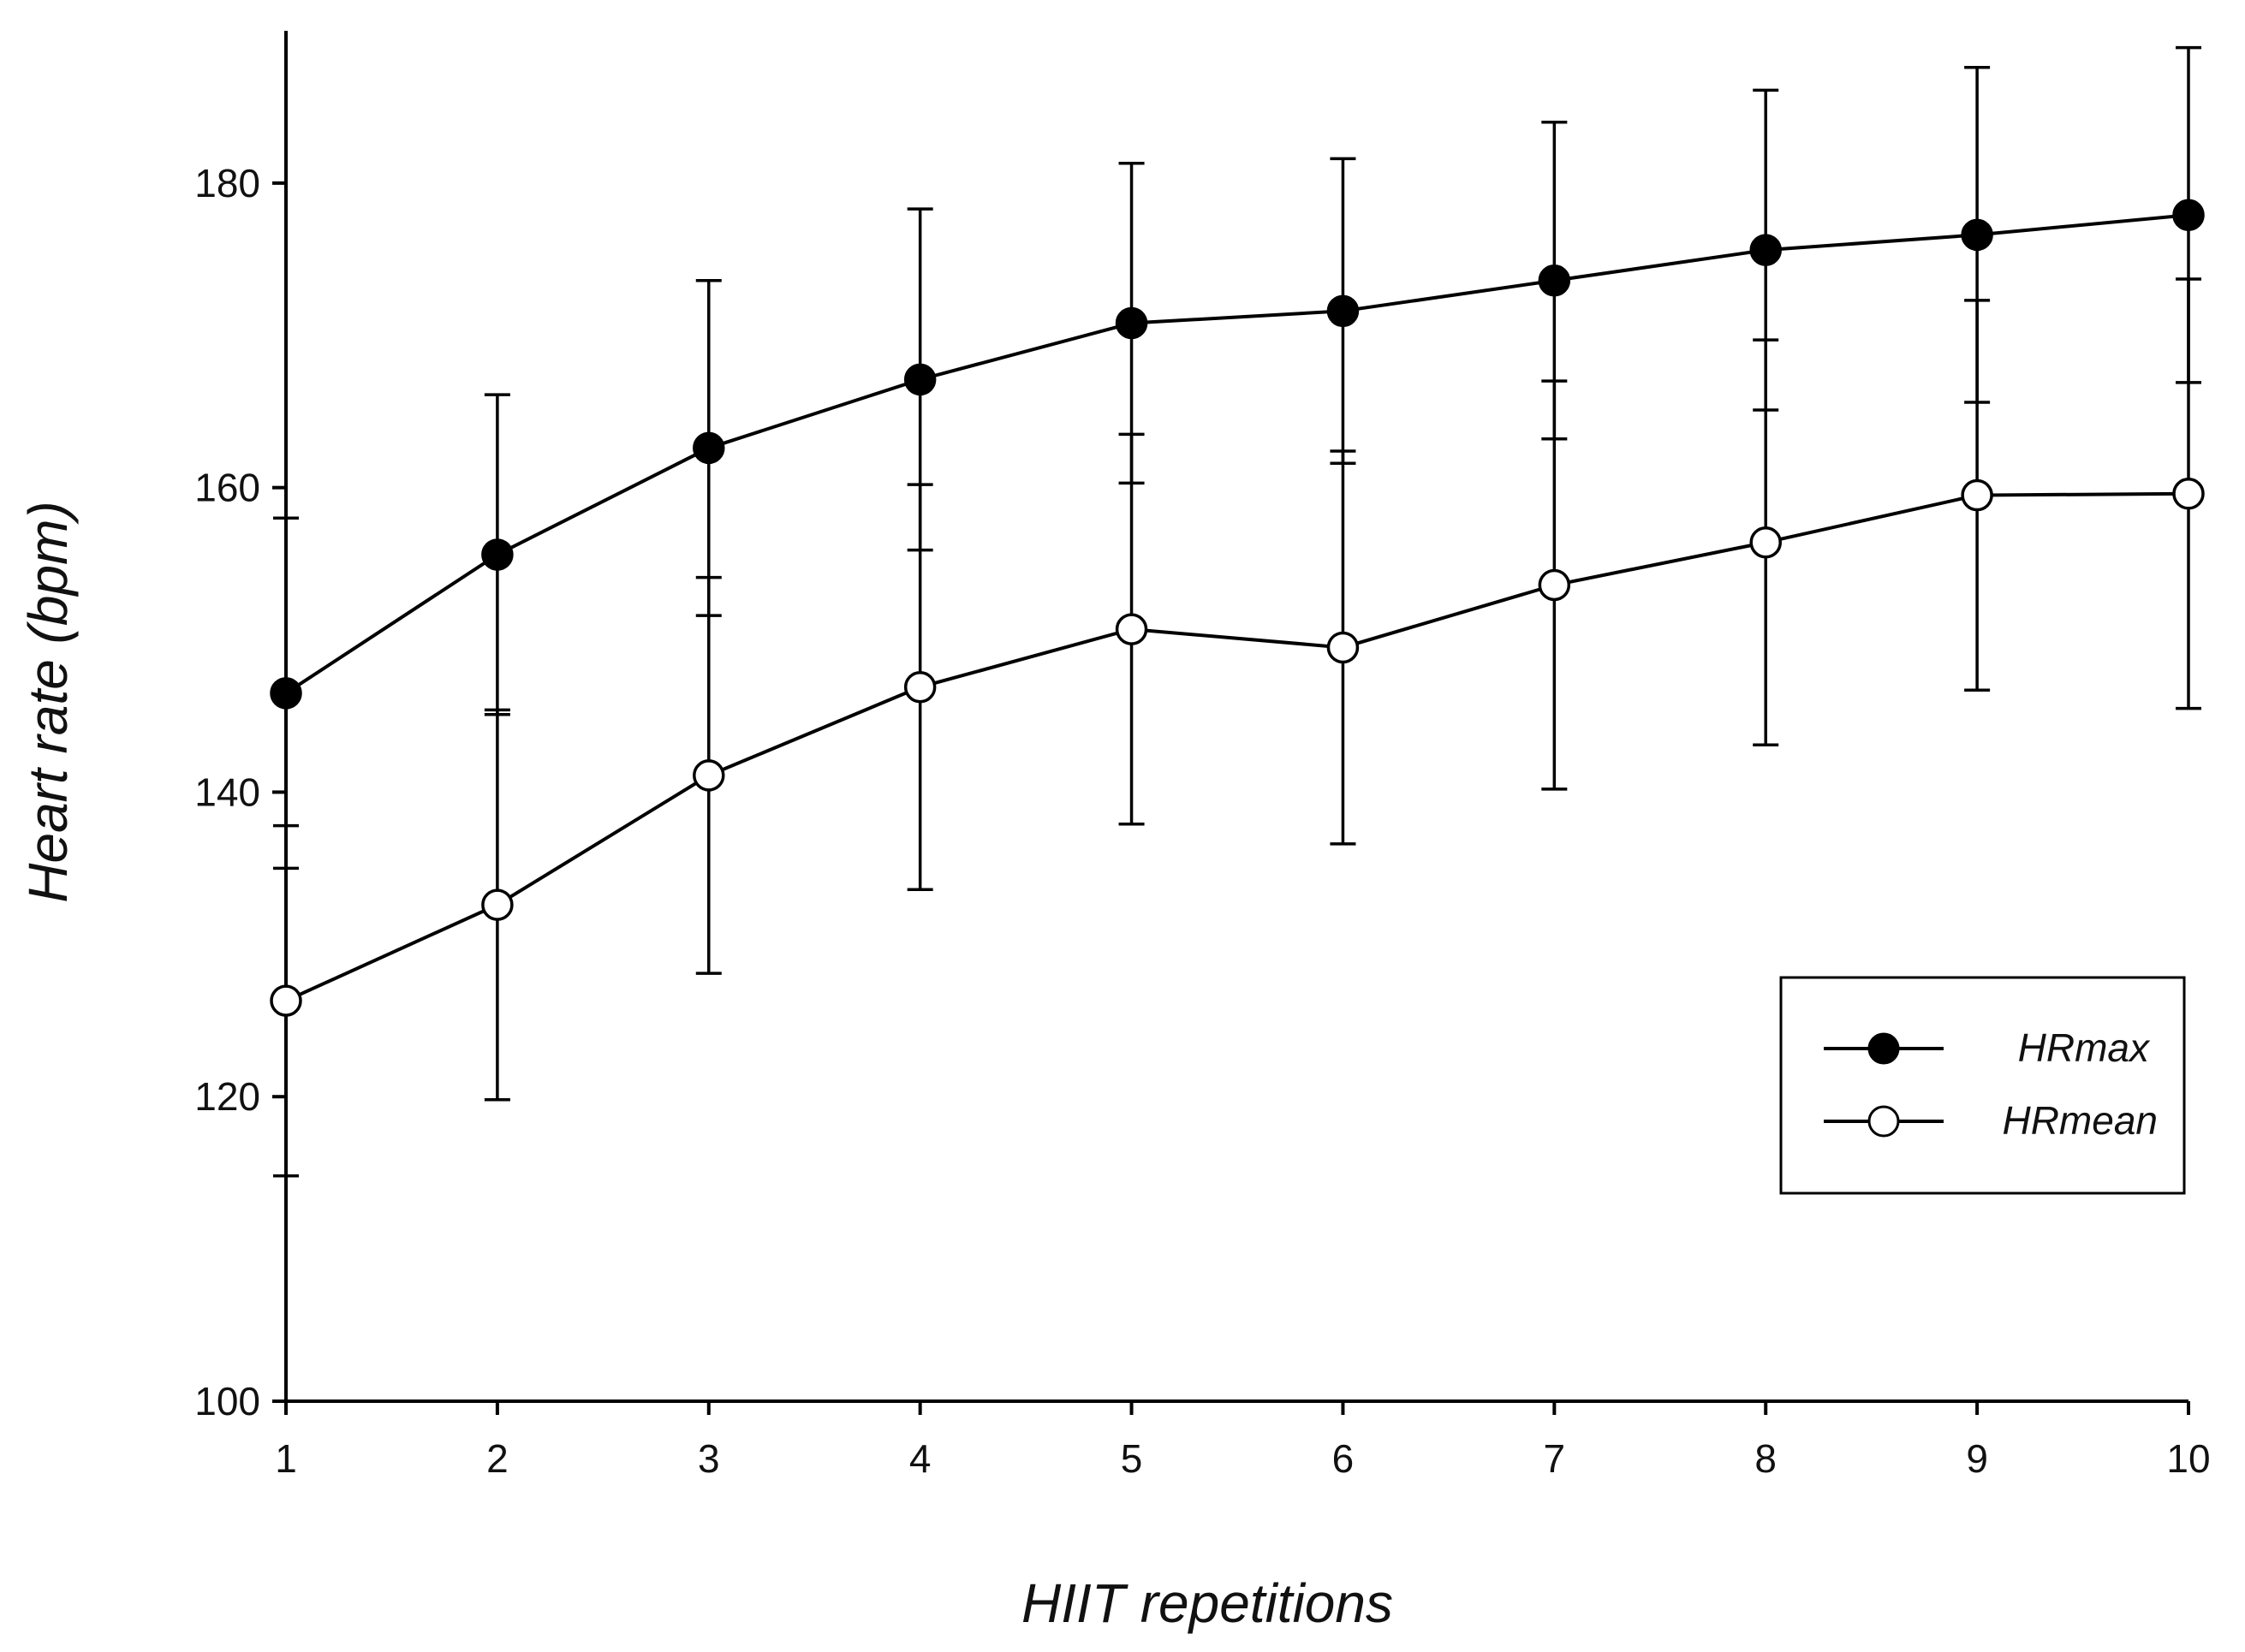 This screenshot has height=1652, width=2245. Describe the element at coordinates (227, 183) in the screenshot. I see `y-tick-label: 180` at that location.